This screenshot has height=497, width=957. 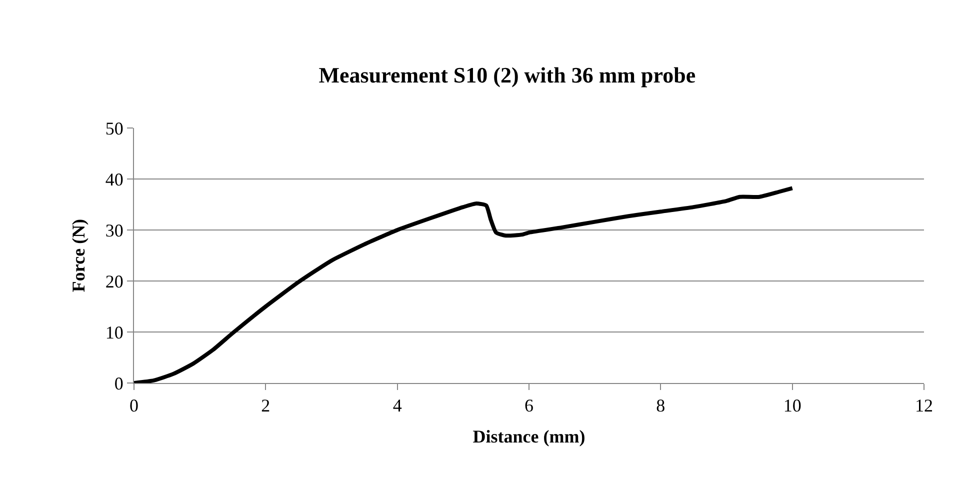 What do you see at coordinates (134, 406) in the screenshot?
I see `x-tick-label: 0` at bounding box center [134, 406].